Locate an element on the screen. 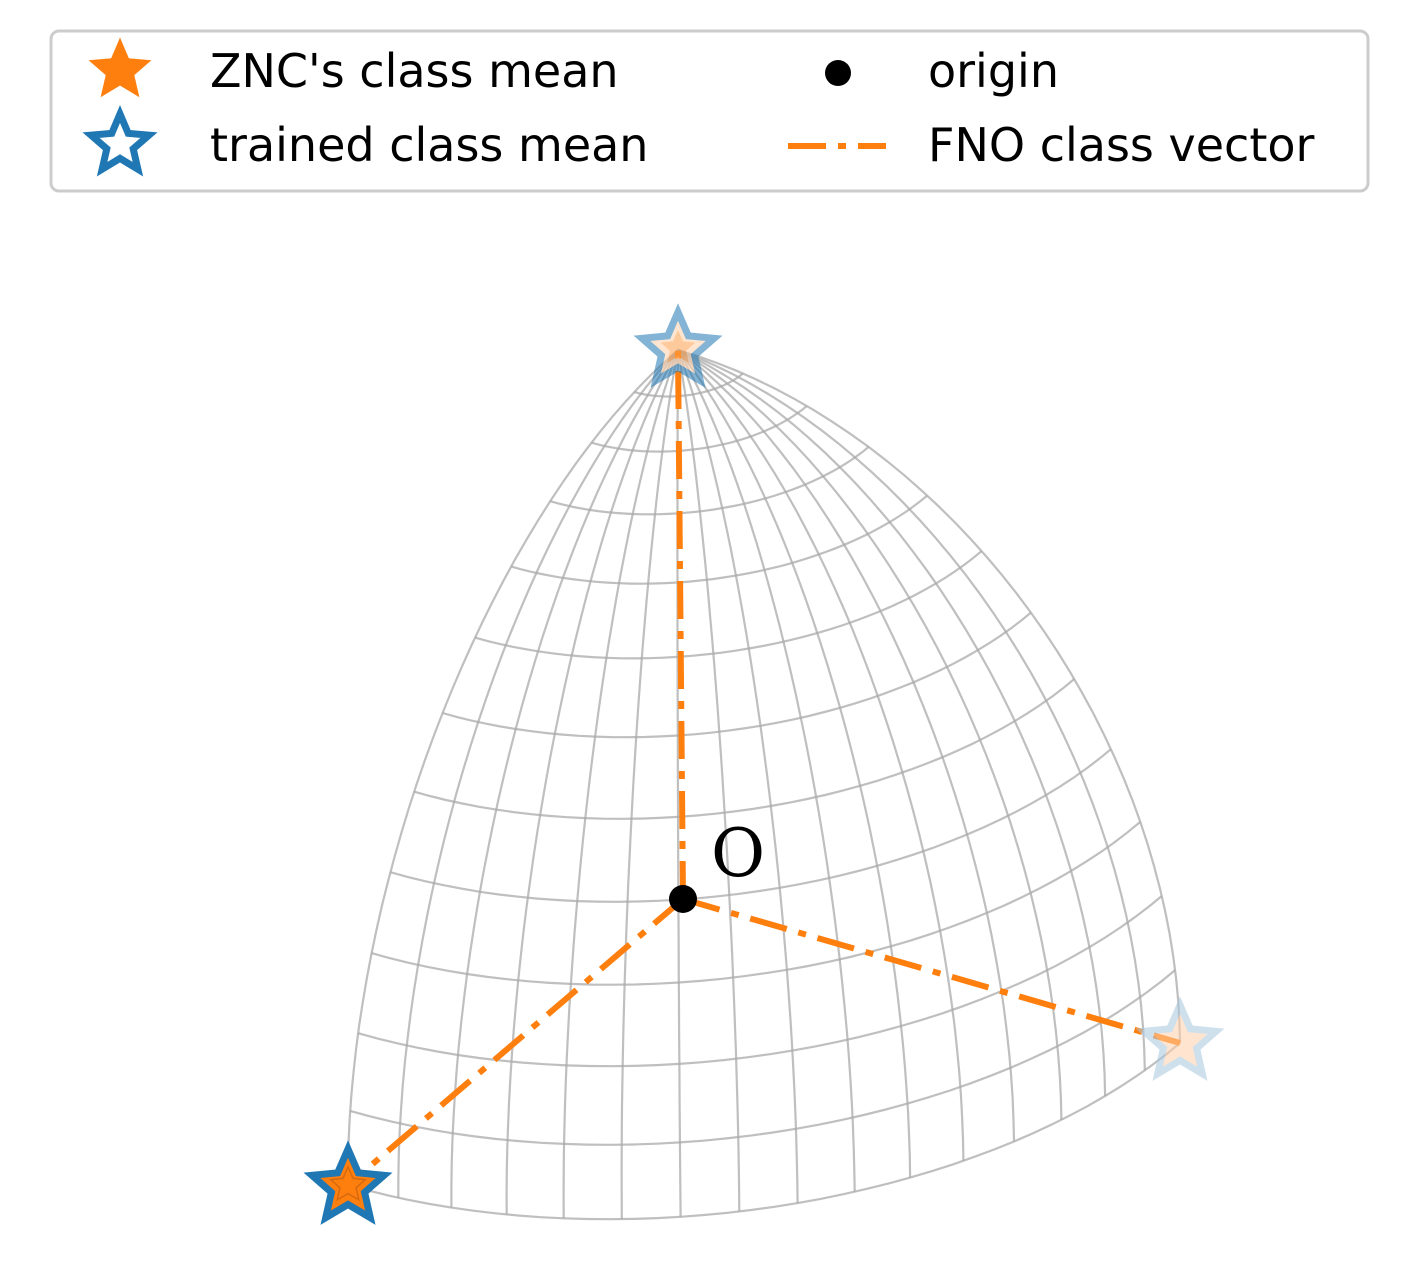 This screenshot has height=1275, width=1425. legend-filled-star-icon is located at coordinates (120, 67).